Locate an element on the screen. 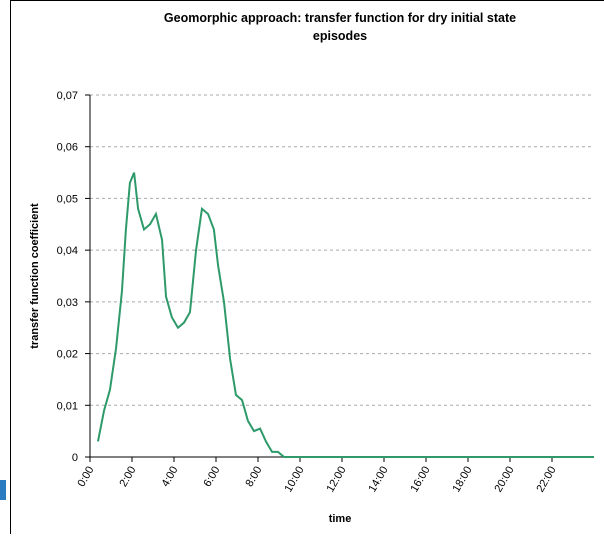  chart-title: episodes is located at coordinates (340, 36).